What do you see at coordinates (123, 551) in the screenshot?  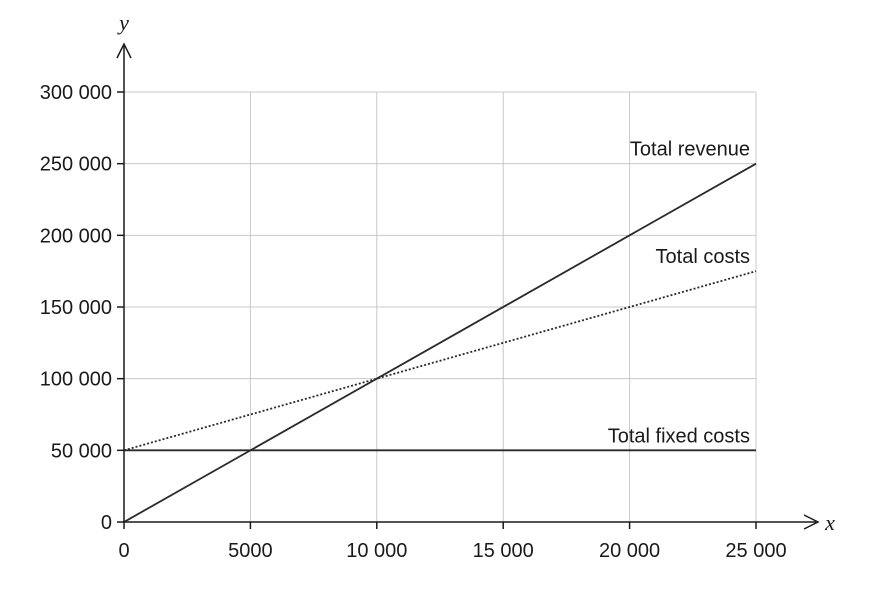 I see `x-tick-label: 0` at bounding box center [123, 551].